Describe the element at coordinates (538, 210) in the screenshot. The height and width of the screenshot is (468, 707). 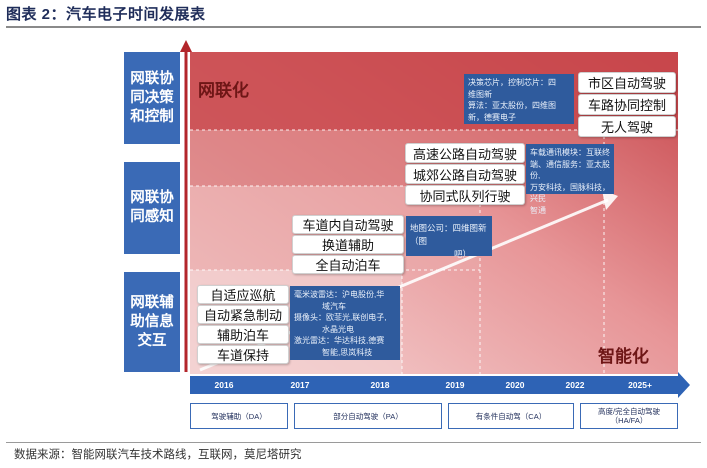
I see `note-line: 智通` at that location.